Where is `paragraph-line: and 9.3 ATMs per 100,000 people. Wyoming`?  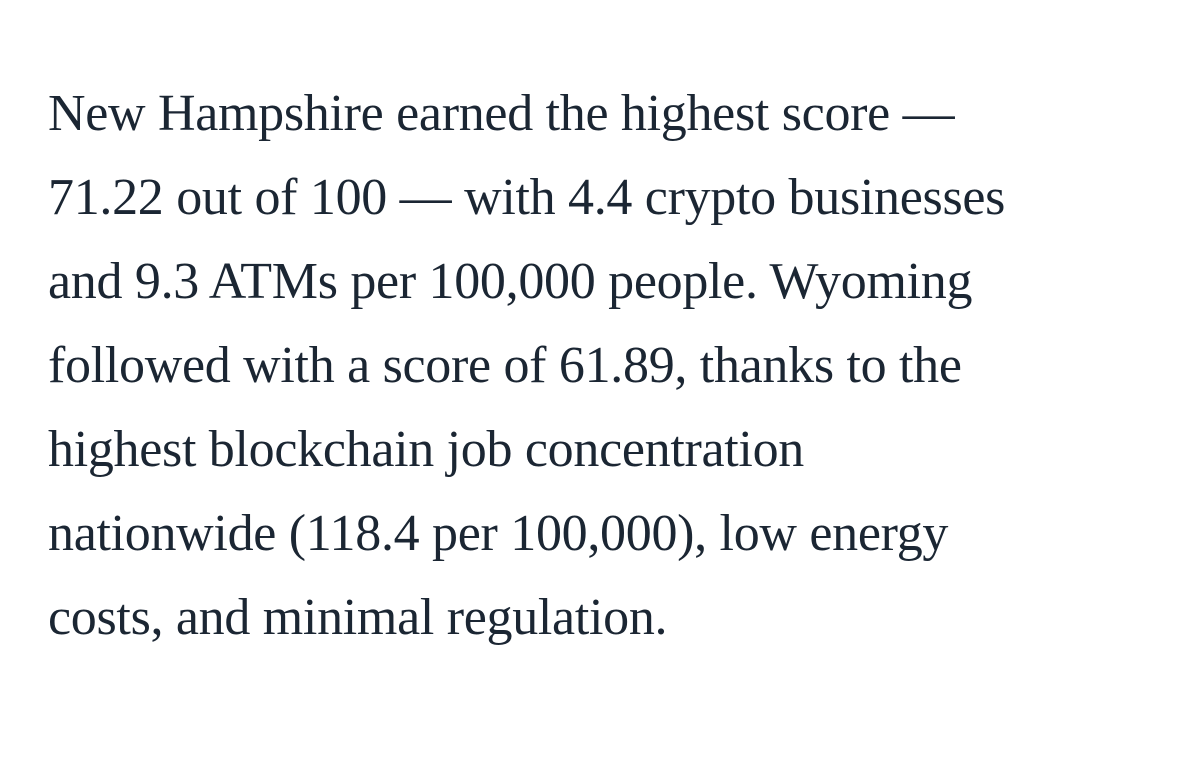
paragraph-line: and 9.3 ATMs per 100,000 people. Wyoming is located at coordinates (510, 281).